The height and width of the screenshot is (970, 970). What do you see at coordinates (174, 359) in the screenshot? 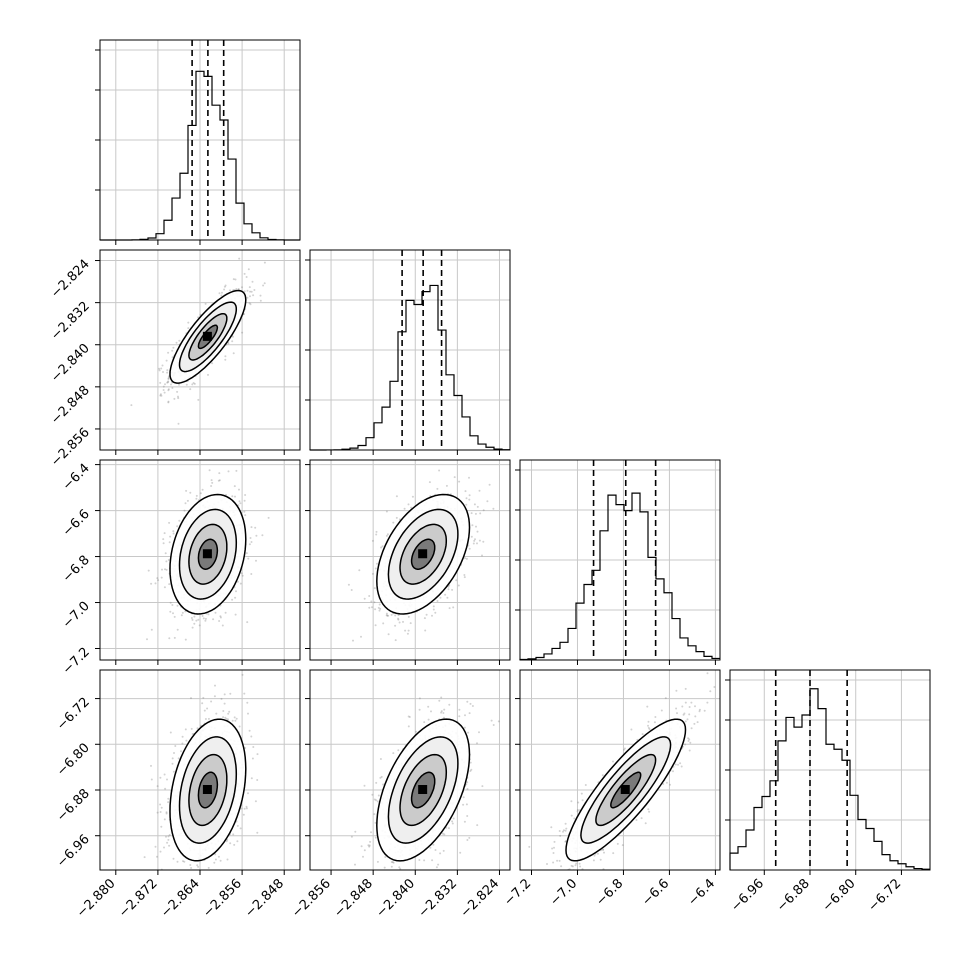
I see `scatter-panel-2-1: −2.856−2.848−2.840−2.832−2.824` at bounding box center [174, 359].